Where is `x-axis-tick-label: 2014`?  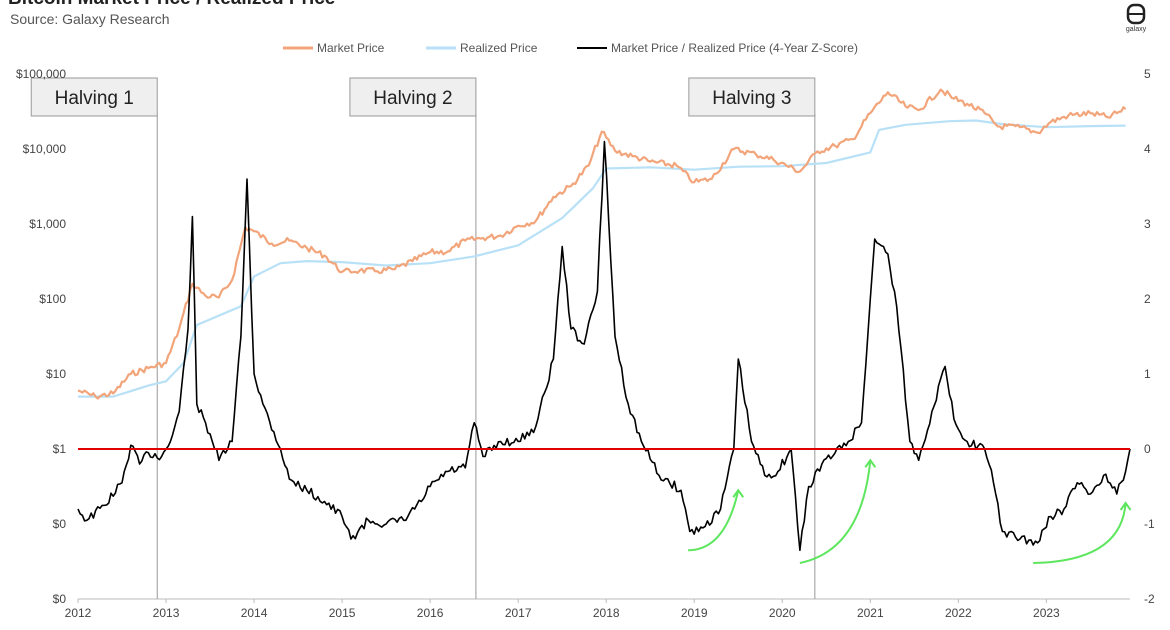
x-axis-tick-label: 2014 is located at coordinates (254, 613).